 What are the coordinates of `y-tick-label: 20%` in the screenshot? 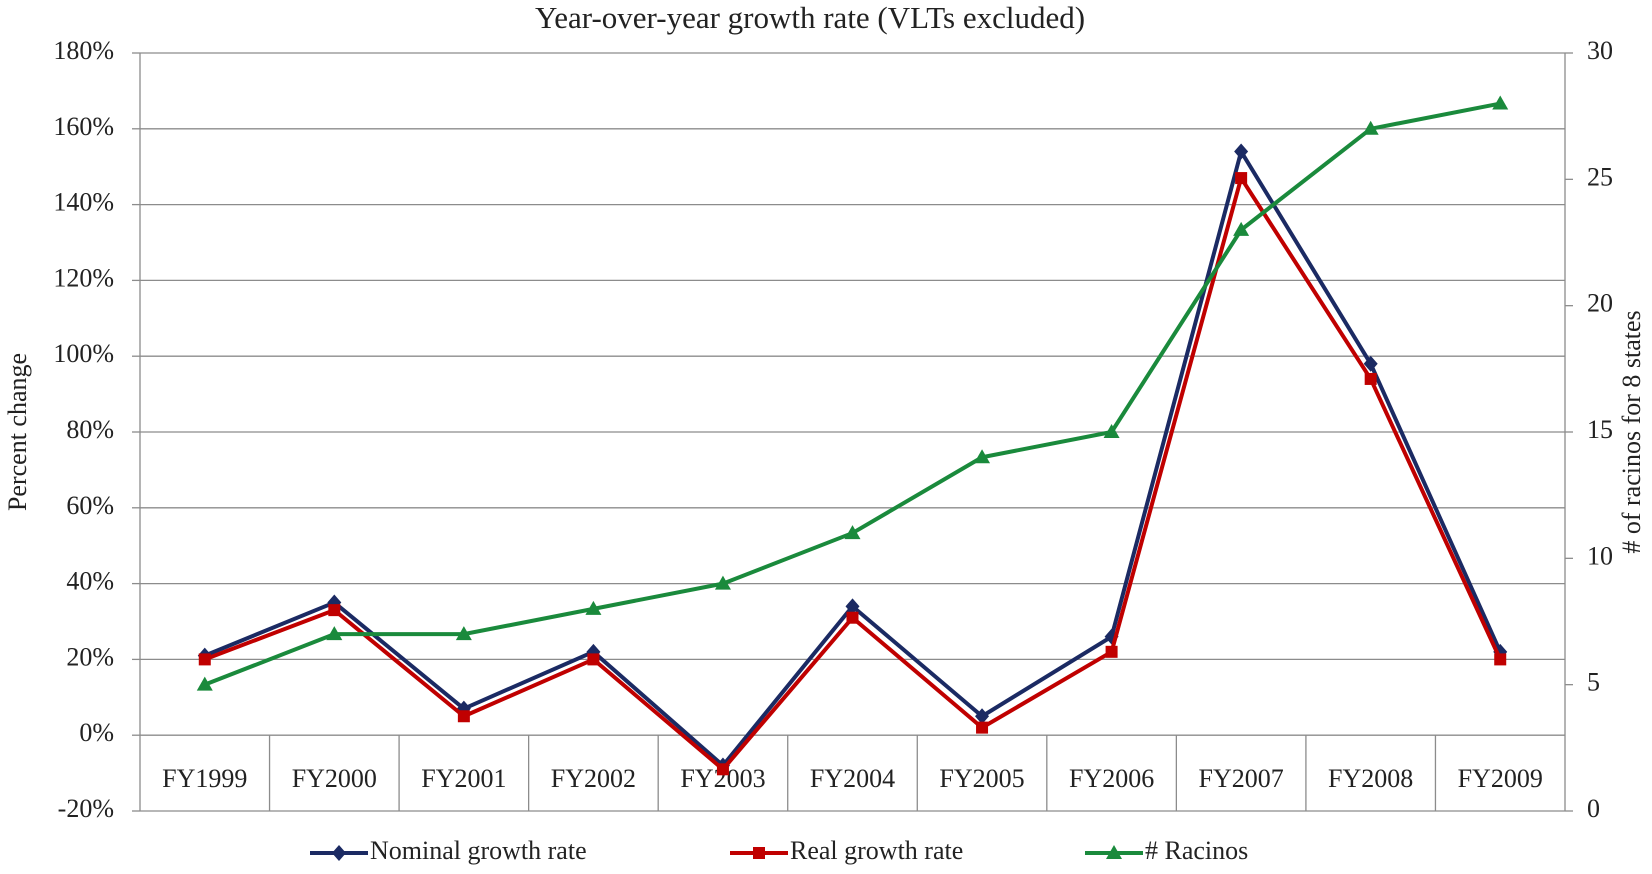 It's located at (90, 656).